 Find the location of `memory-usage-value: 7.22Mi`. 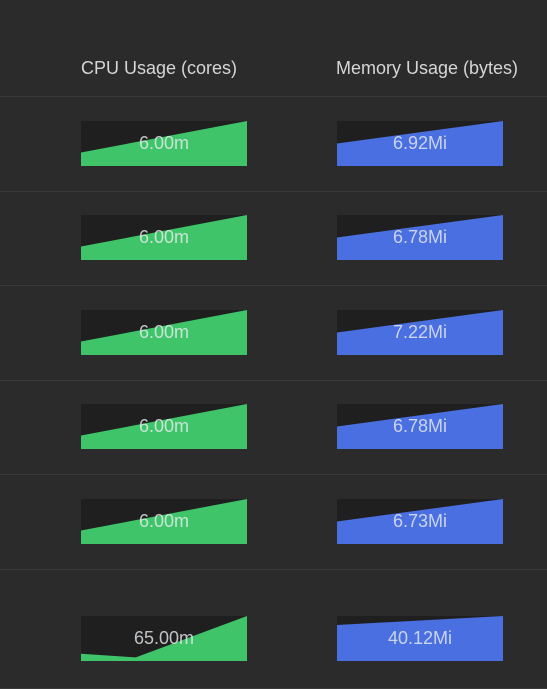

memory-usage-value: 7.22Mi is located at coordinates (420, 332).